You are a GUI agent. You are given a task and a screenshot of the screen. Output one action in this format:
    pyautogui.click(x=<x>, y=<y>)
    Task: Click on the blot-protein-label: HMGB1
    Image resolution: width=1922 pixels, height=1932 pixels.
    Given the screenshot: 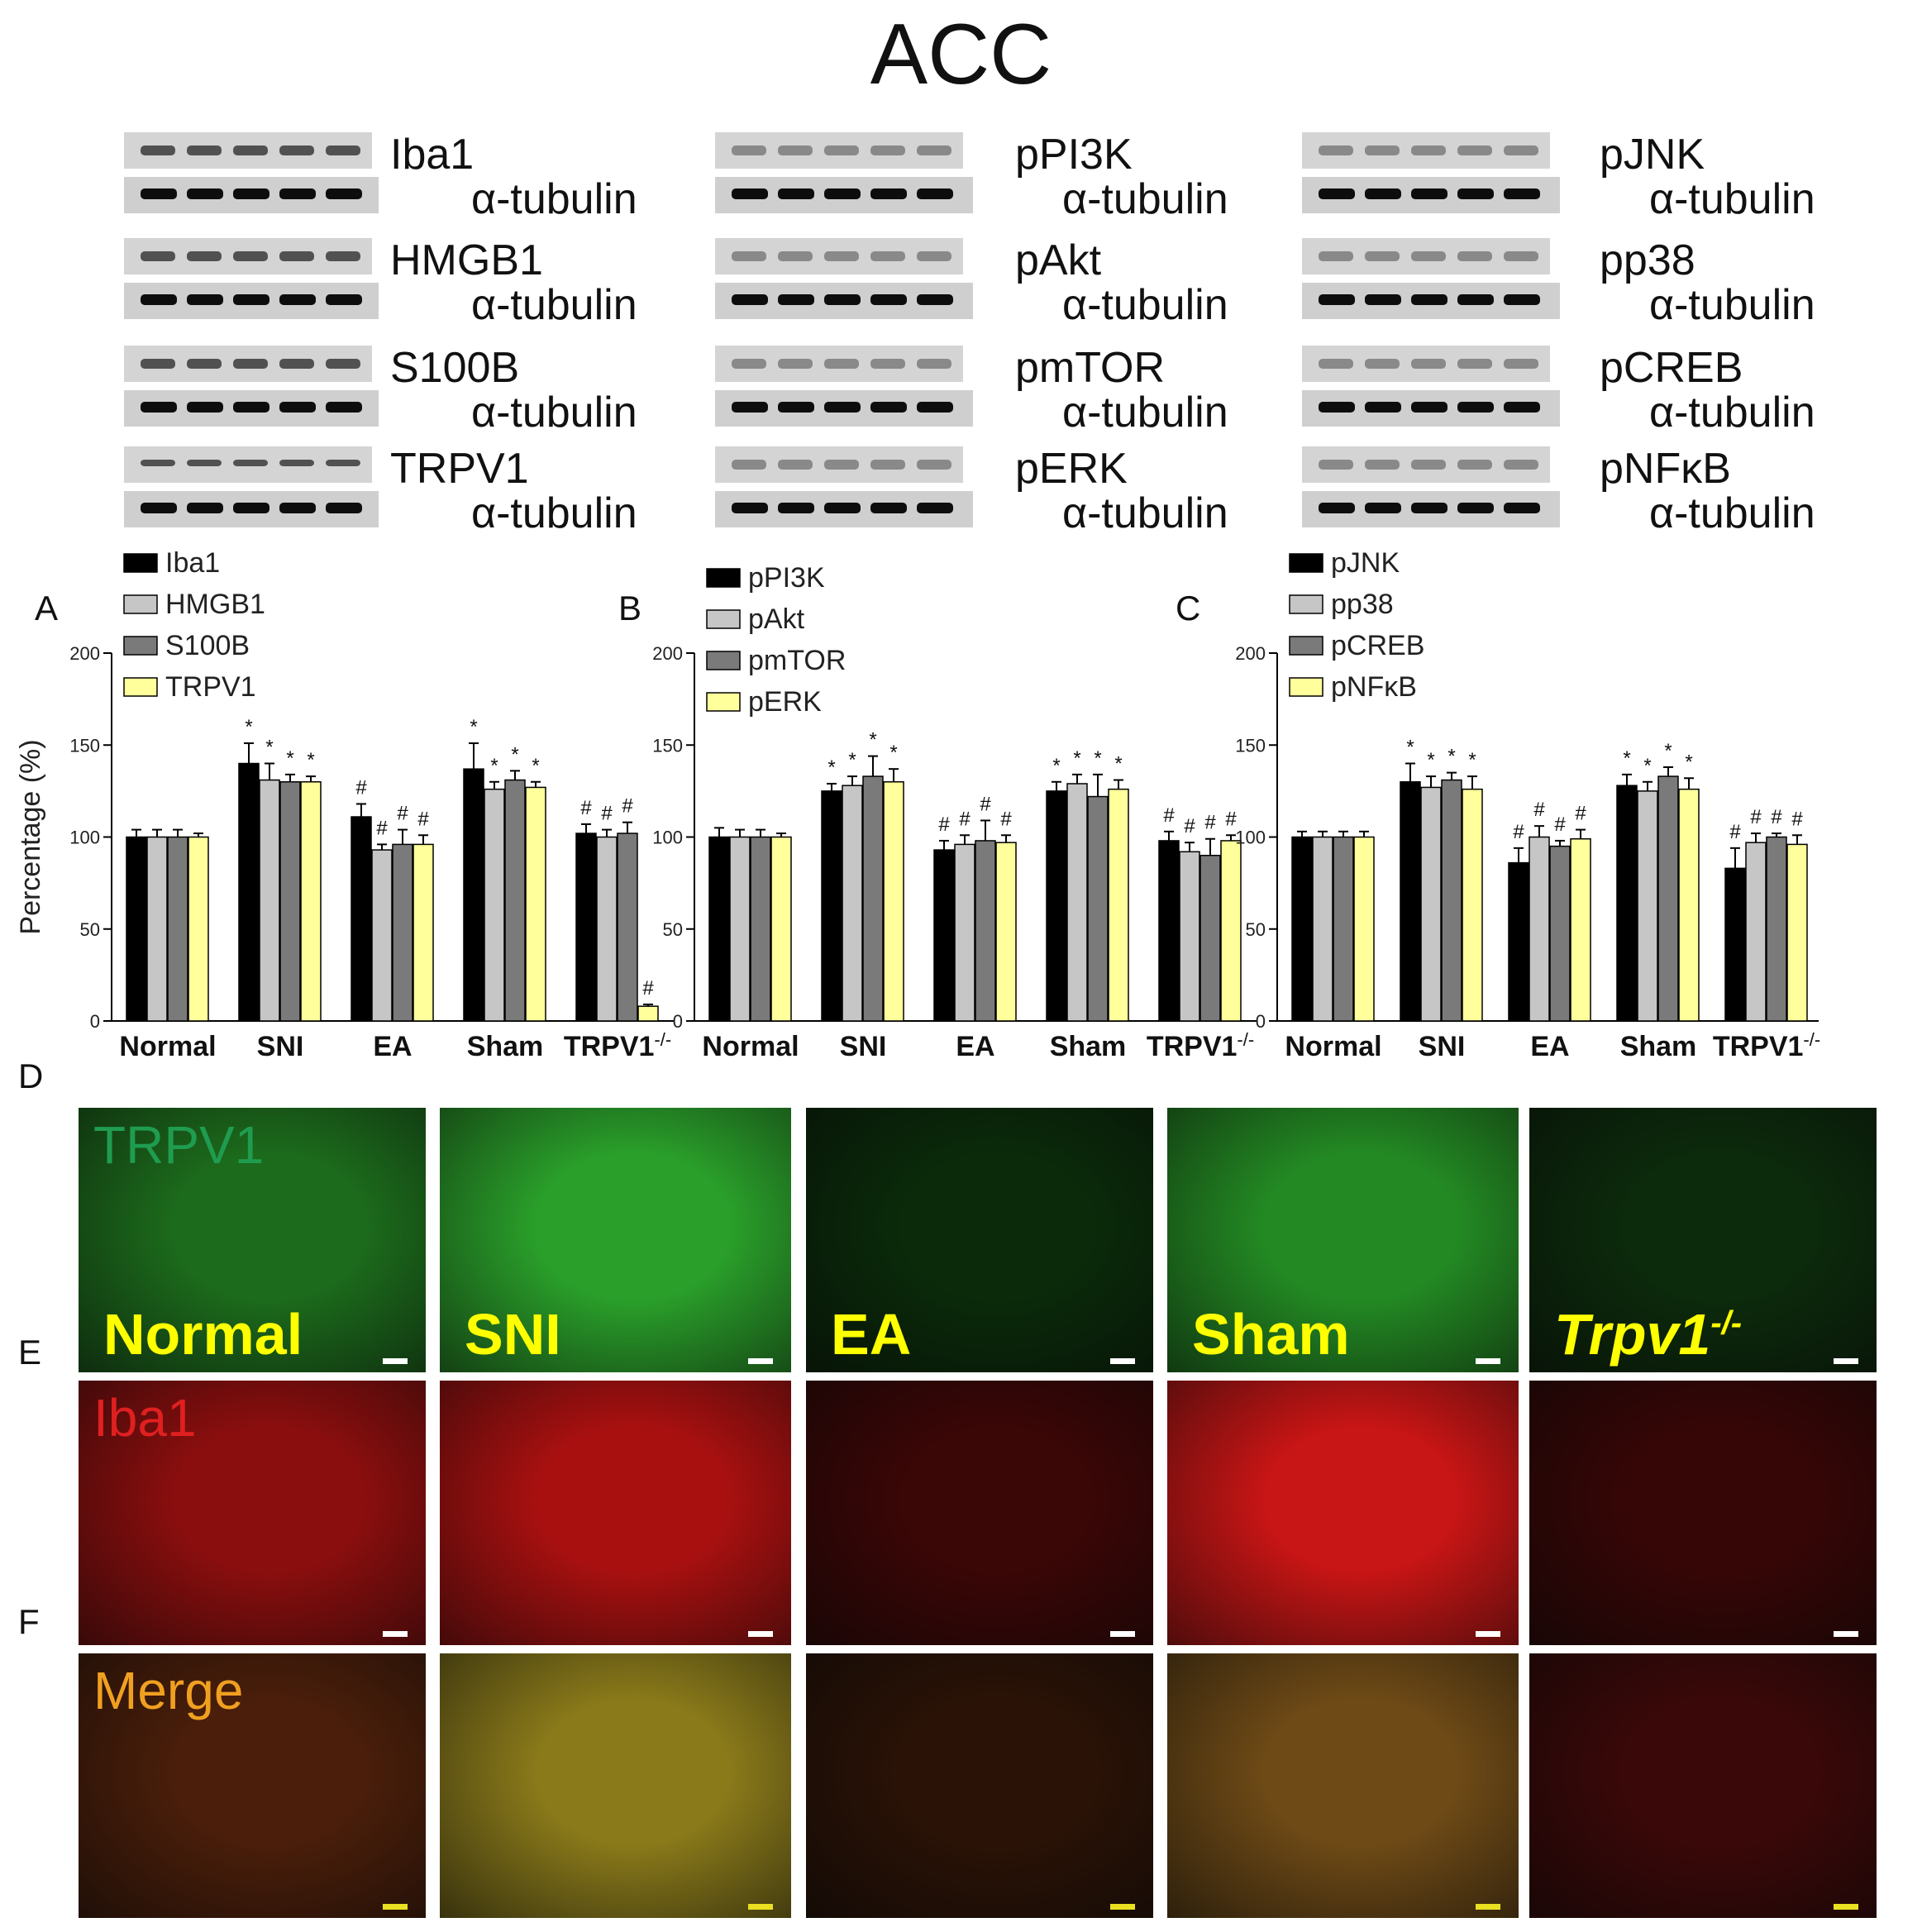 What is the action you would take?
    pyautogui.click(x=467, y=260)
    